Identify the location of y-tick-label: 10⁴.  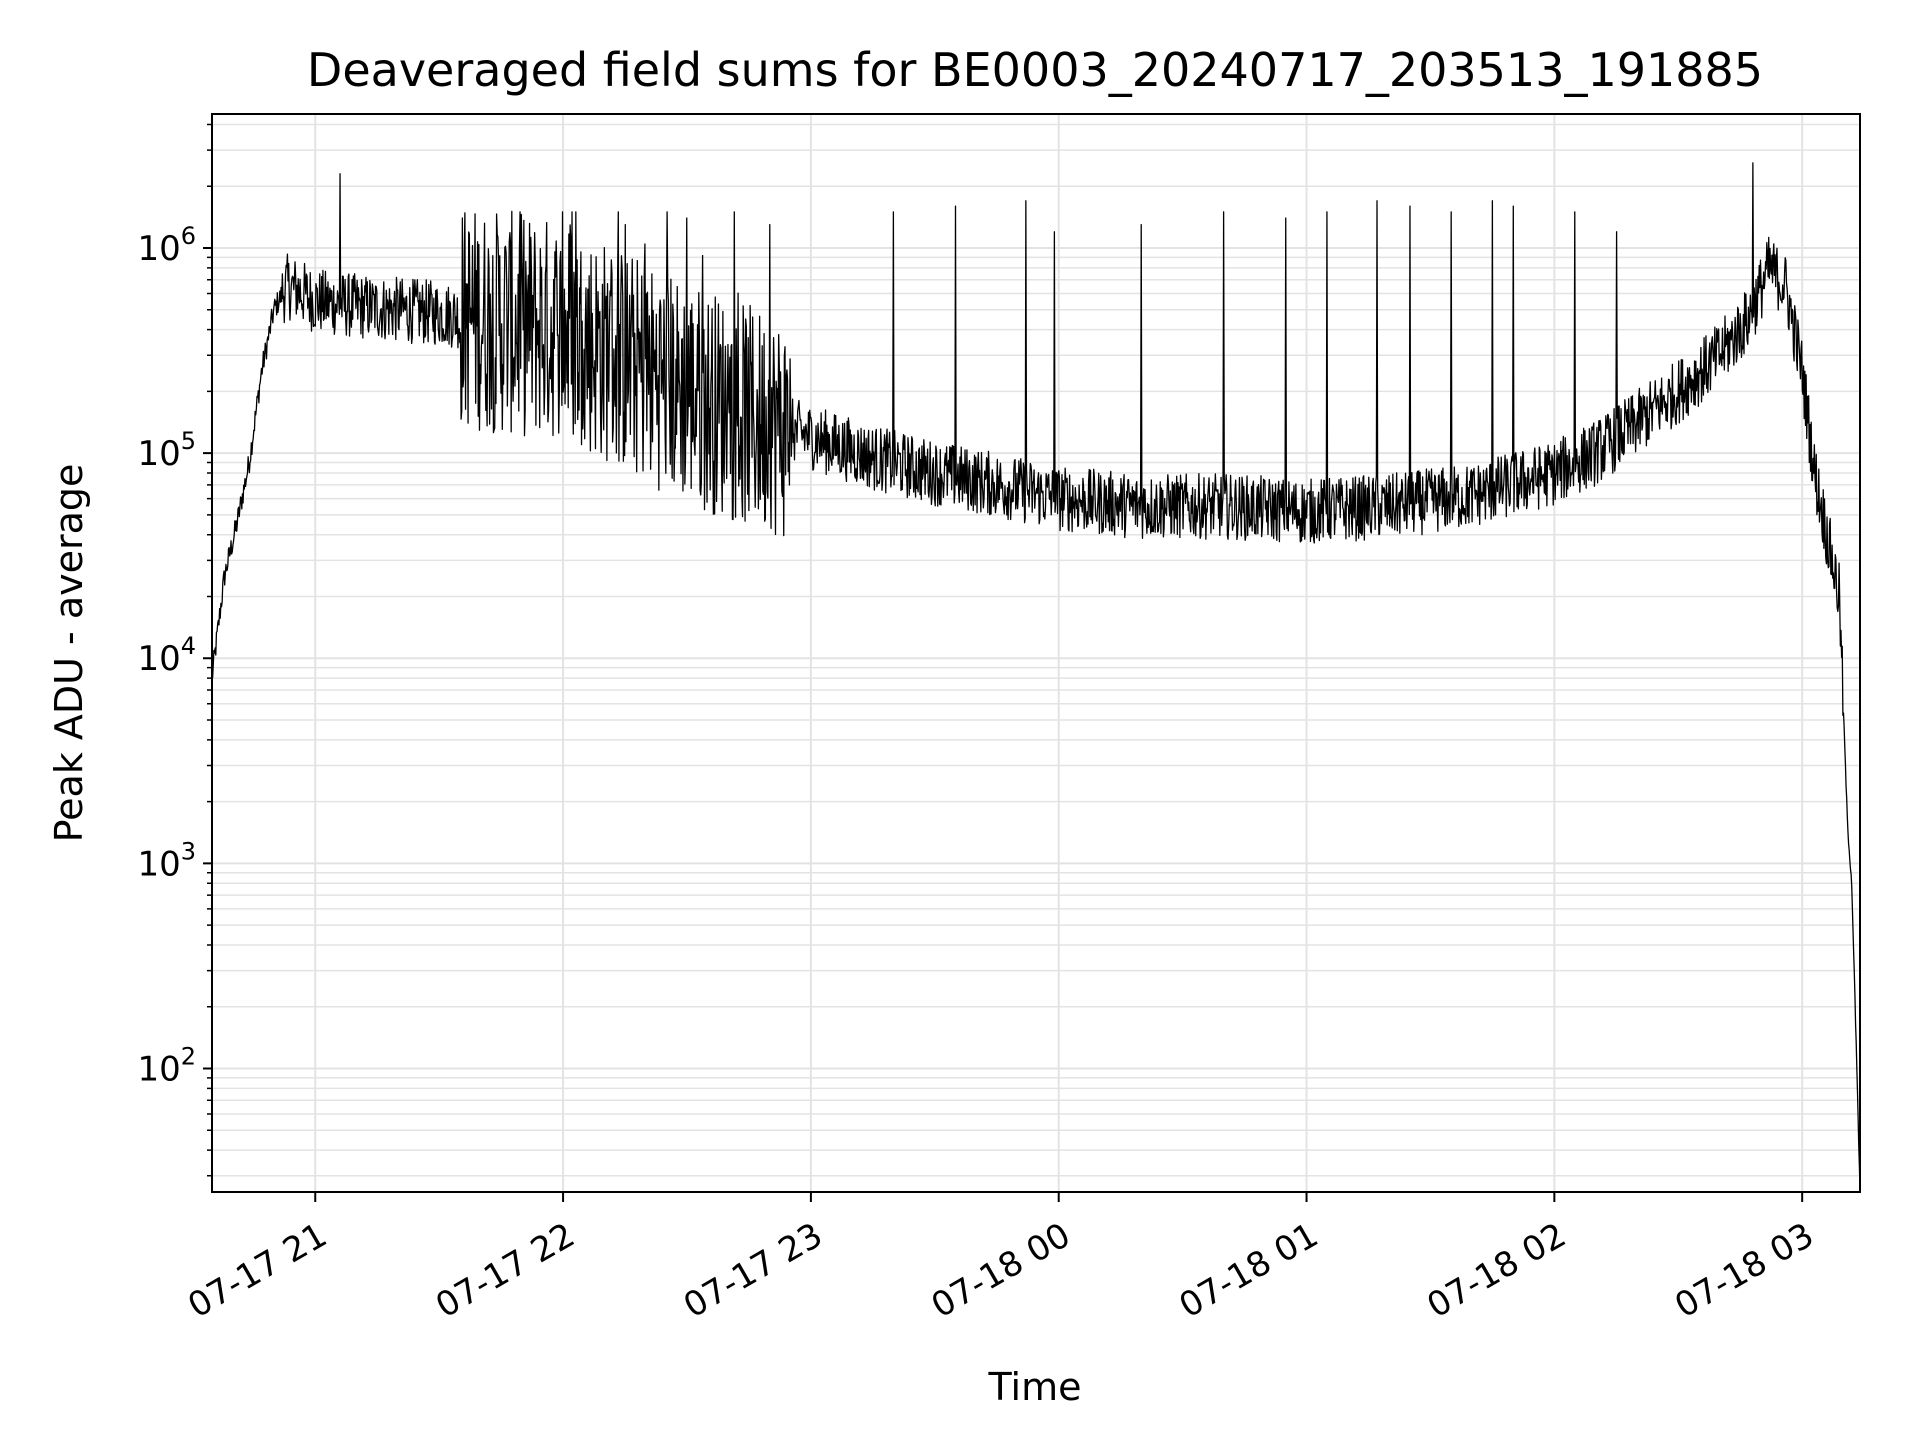
(166, 655).